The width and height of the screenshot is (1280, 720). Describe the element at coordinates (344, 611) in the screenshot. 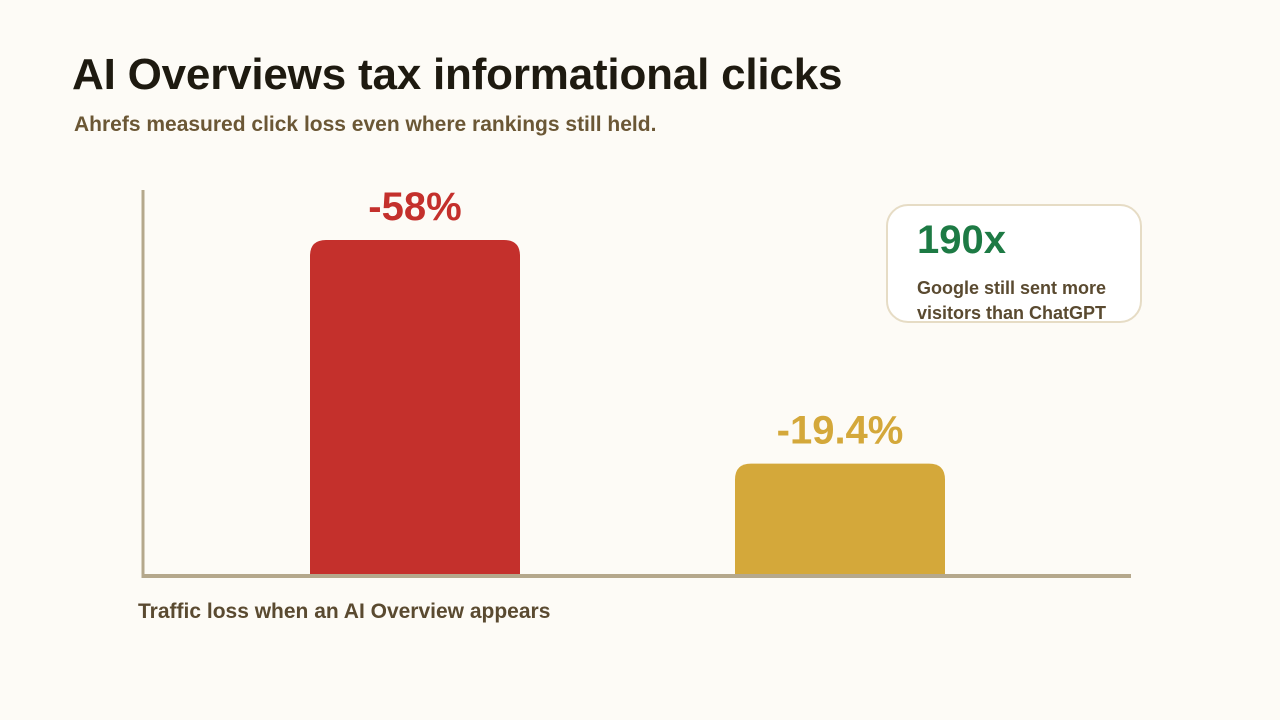

I see `x-axis-label: Traffic loss when an AI Overview appears` at that location.